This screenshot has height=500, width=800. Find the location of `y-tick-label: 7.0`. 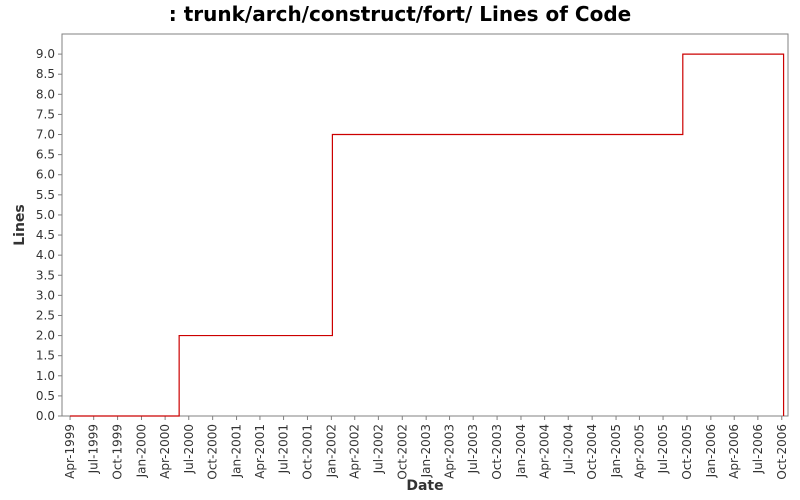

y-tick-label: 7.0 is located at coordinates (45, 135).